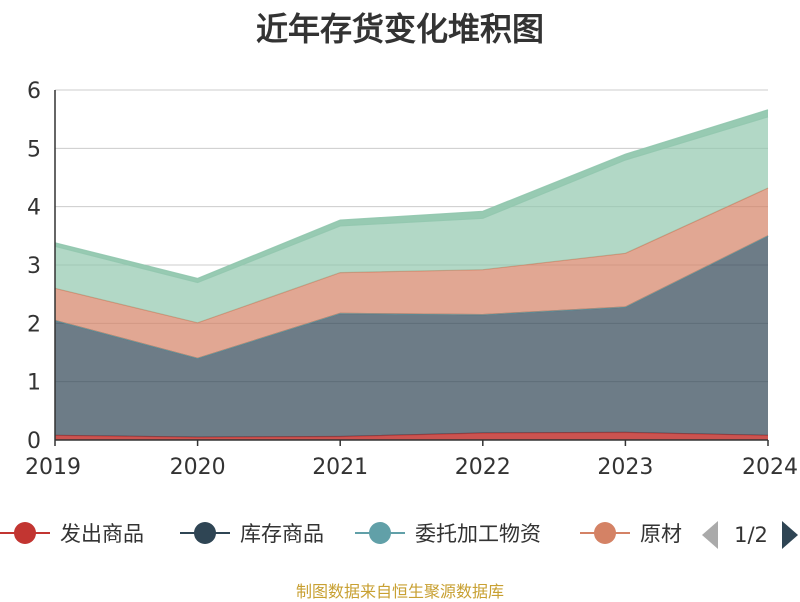 The height and width of the screenshot is (602, 800). I want to click on pager-next-icon, so click(790, 535).